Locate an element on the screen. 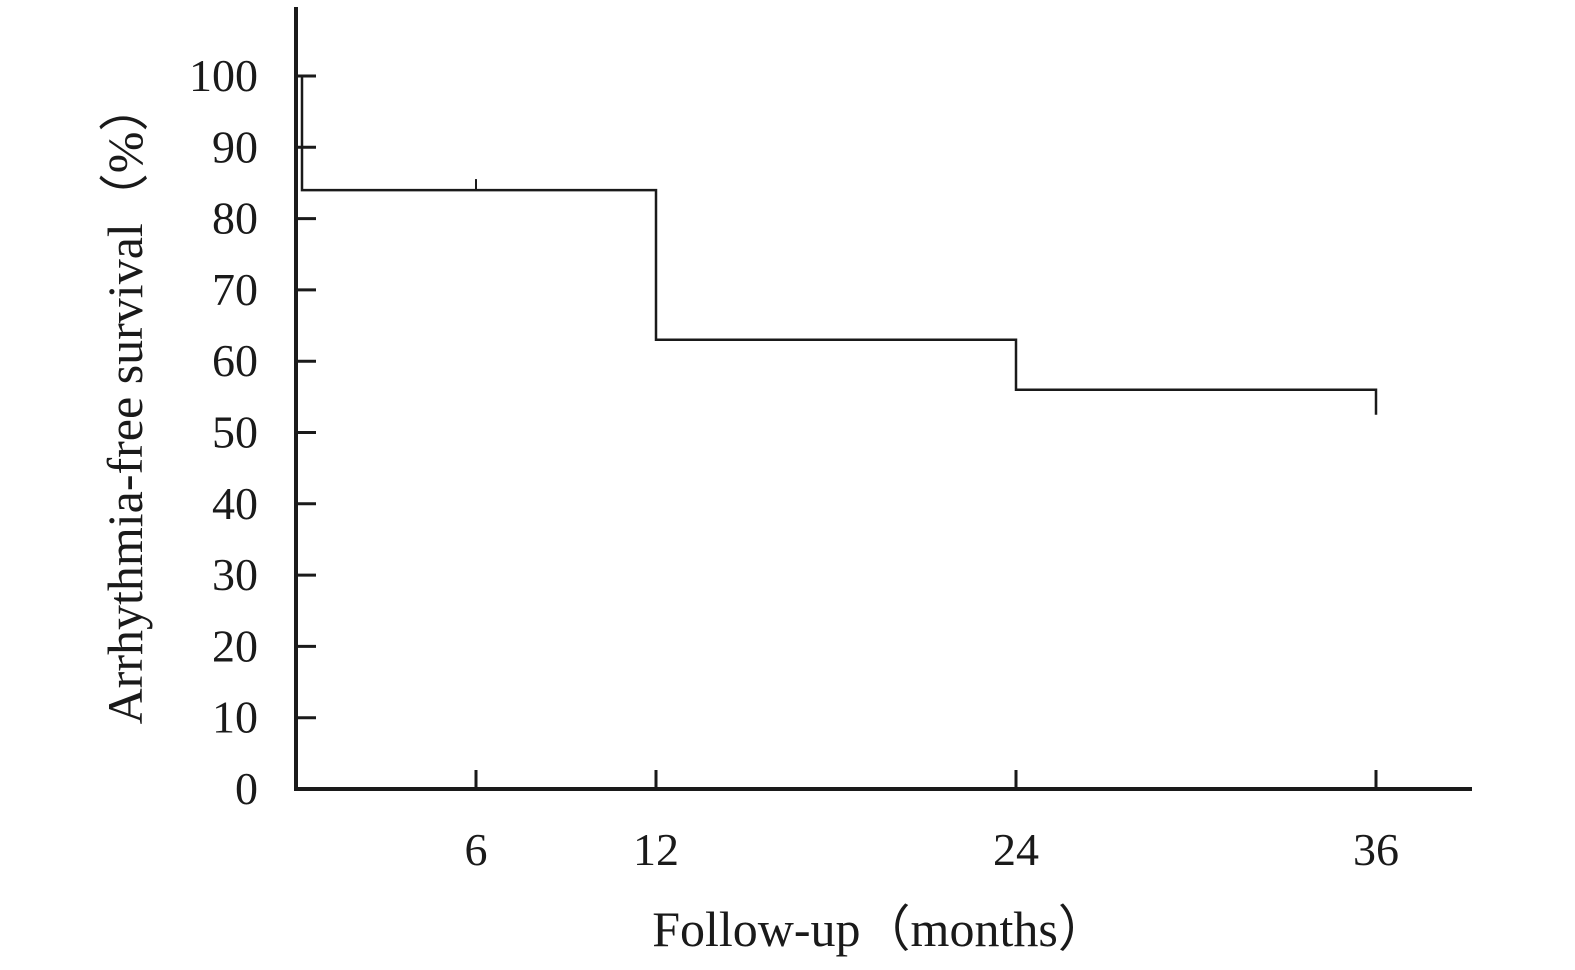  y-axis-ticks: 0 10 20 30 40 50 60 70 80 90 100 is located at coordinates (252, 432).